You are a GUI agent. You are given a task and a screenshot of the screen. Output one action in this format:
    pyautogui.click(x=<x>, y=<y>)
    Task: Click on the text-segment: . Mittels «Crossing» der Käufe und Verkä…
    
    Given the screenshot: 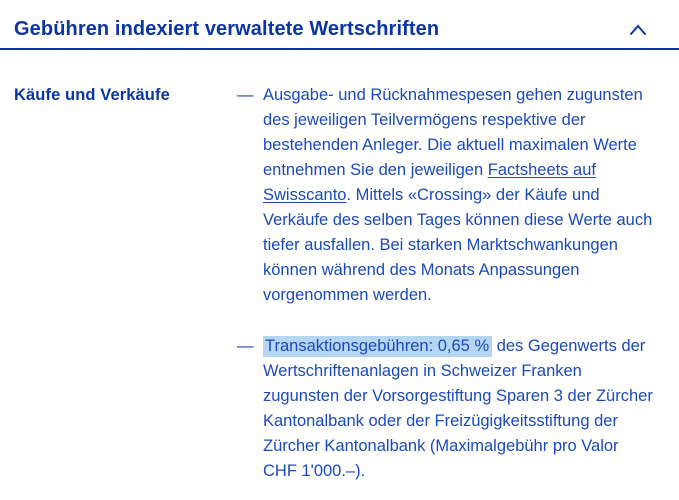 What is the action you would take?
    pyautogui.click(x=458, y=245)
    